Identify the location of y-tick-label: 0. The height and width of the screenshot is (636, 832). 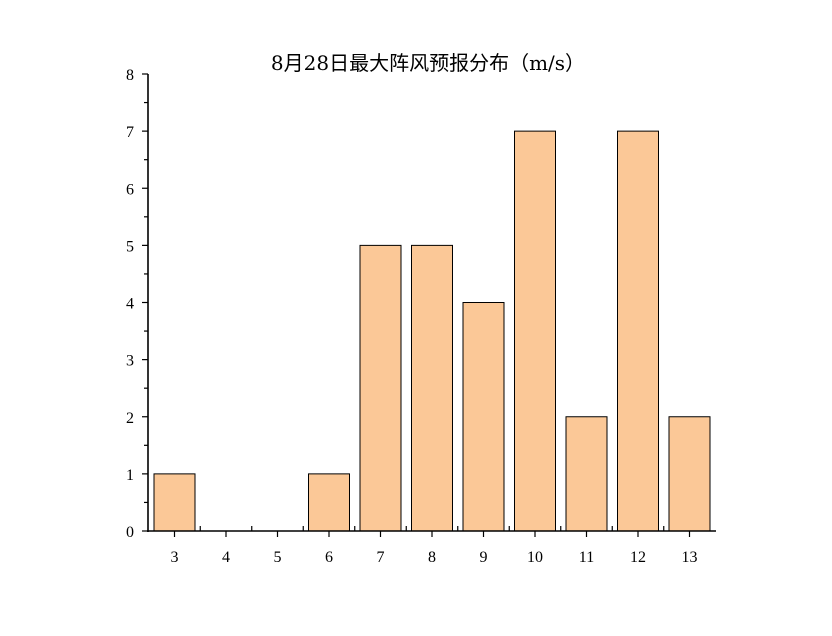
(130, 532).